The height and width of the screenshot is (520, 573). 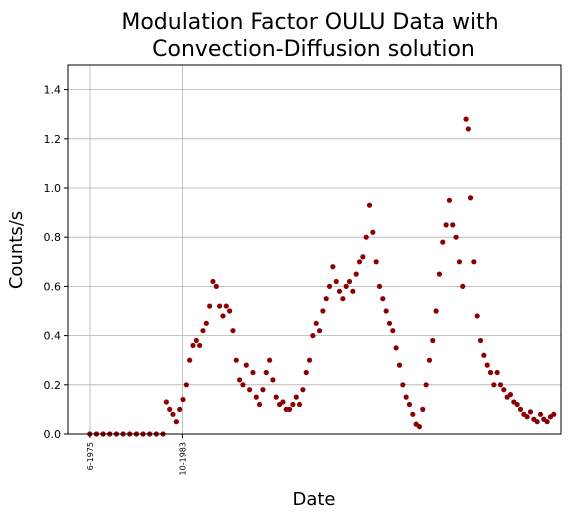 I want to click on chart-title: Convection-Diffusion solution, so click(x=310, y=49).